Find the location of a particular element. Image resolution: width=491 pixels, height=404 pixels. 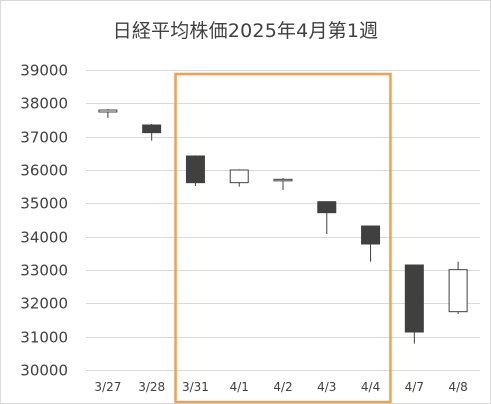

y-tick-label: 38000 is located at coordinates (44, 104).